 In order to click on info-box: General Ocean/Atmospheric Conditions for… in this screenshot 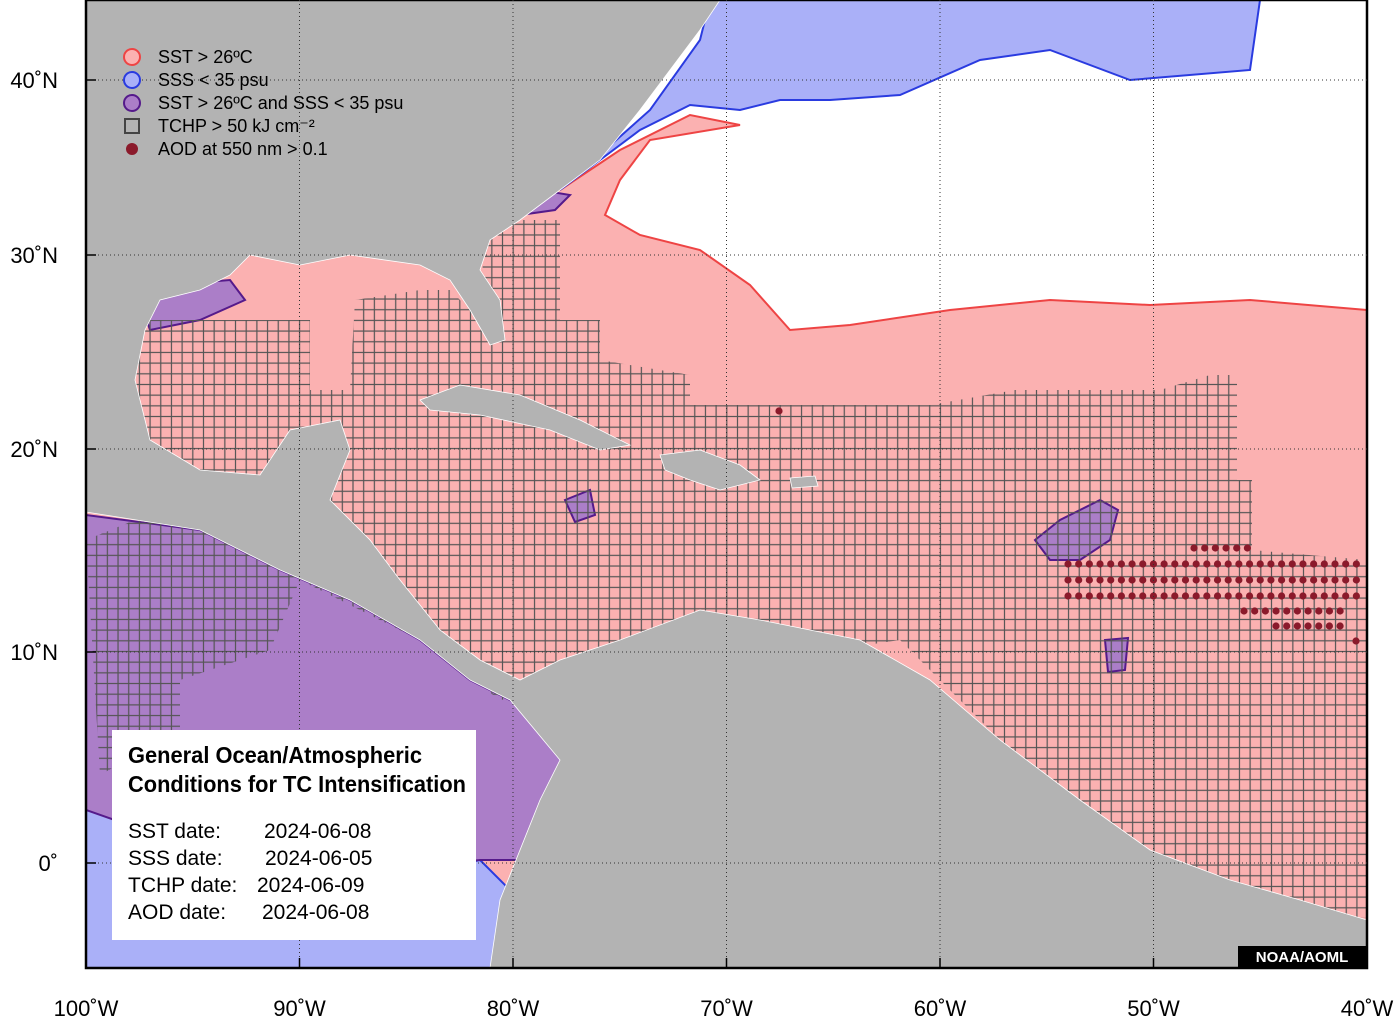, I will do `click(294, 835)`.